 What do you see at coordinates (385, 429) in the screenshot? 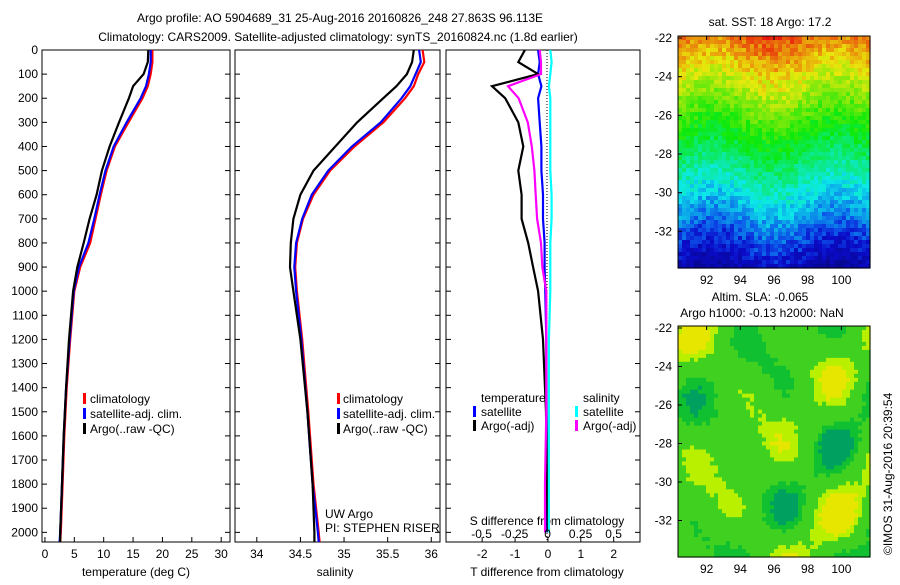
I see `legend-label: Argo(..raw -QC)` at bounding box center [385, 429].